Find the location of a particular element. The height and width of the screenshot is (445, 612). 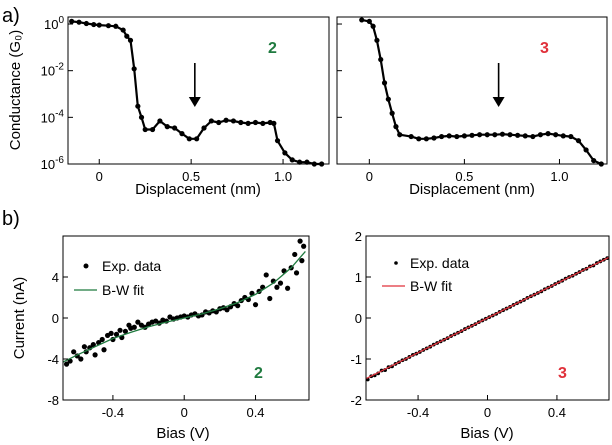

chart-b3-legend-data: Exp. data is located at coordinates (439, 263).